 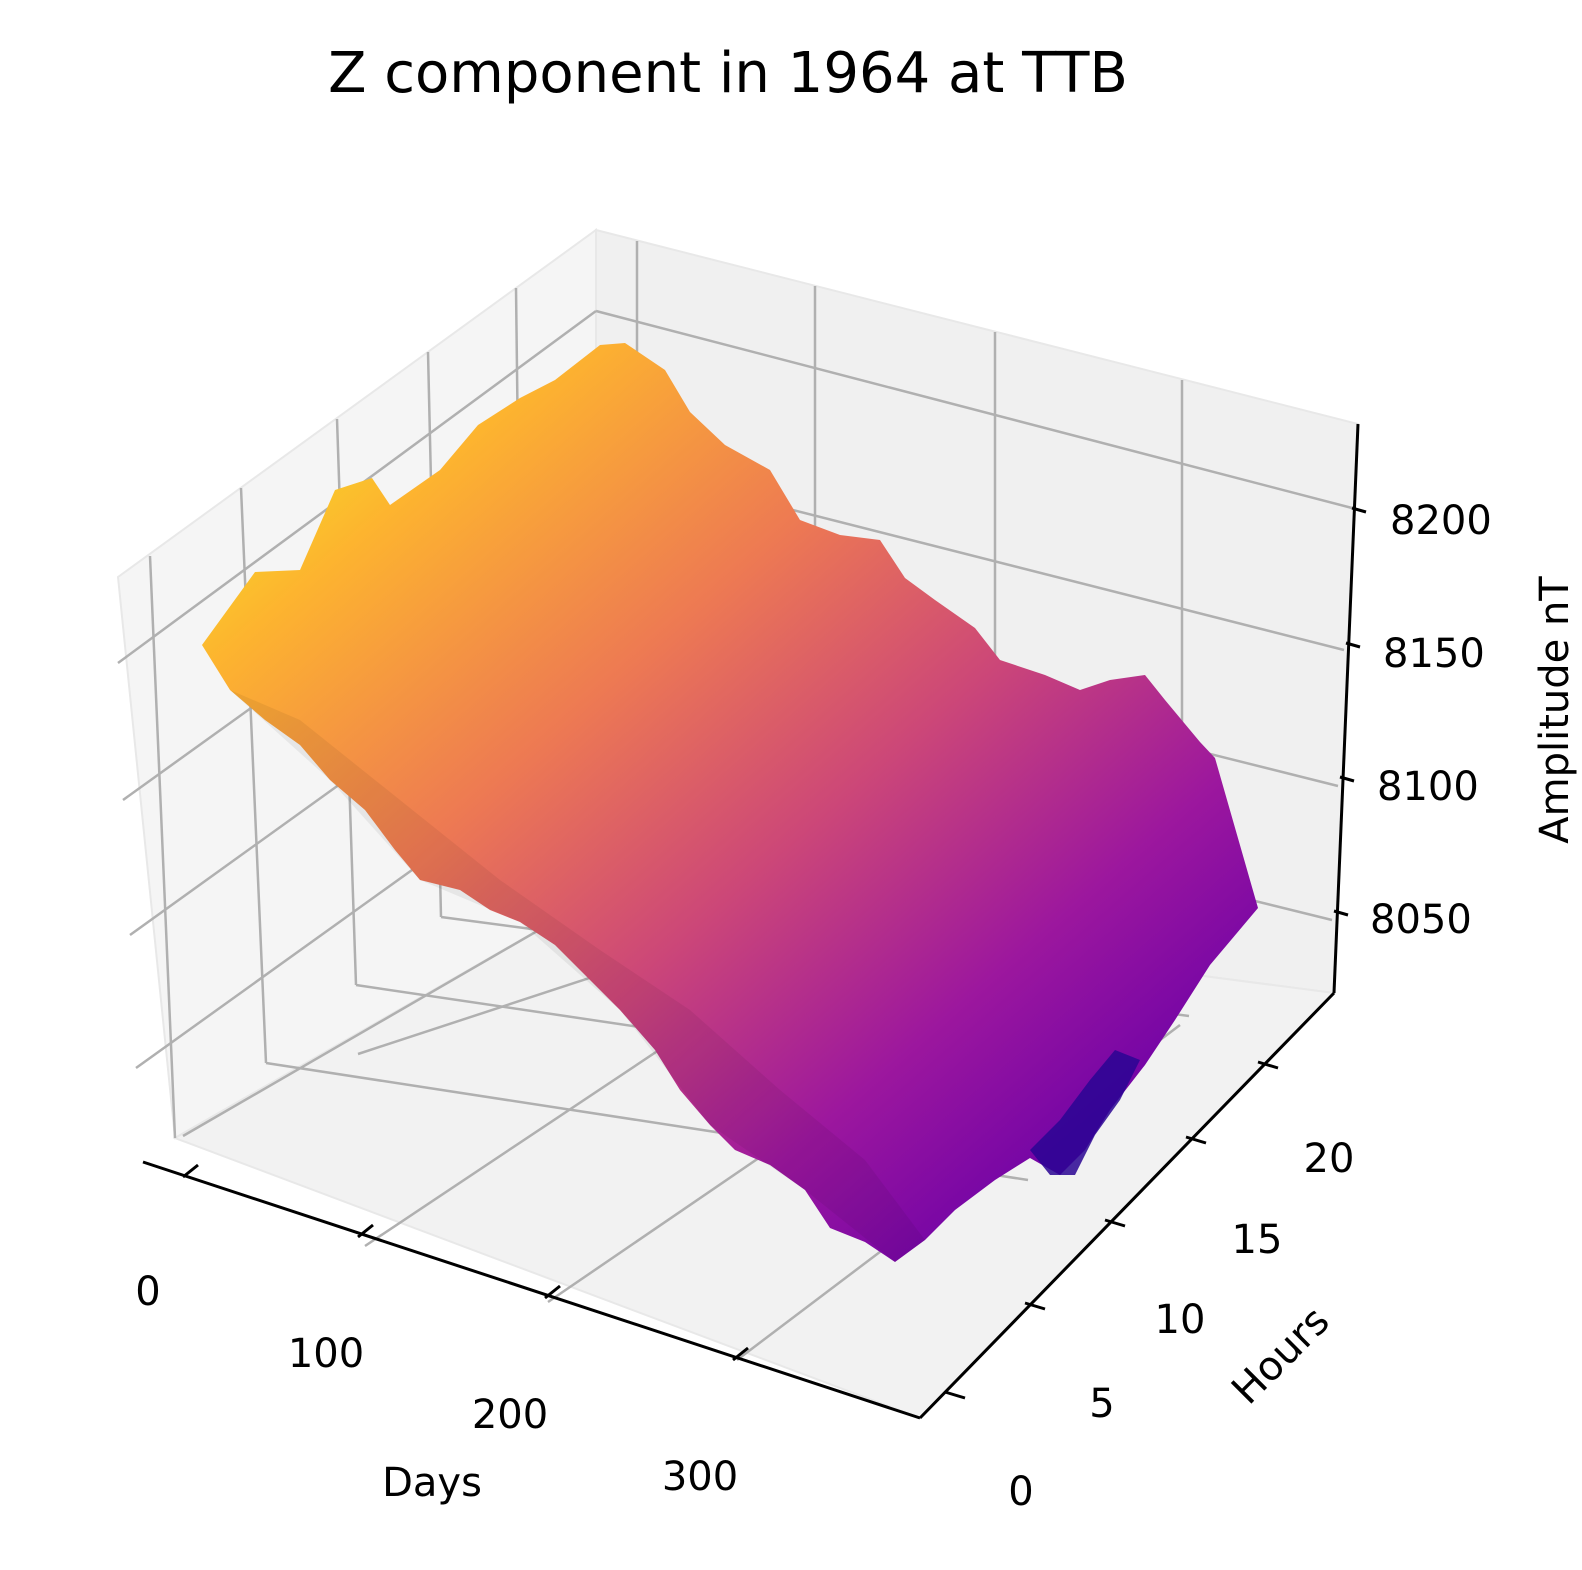 I want to click on x-tick-label: 100, so click(x=326, y=1354).